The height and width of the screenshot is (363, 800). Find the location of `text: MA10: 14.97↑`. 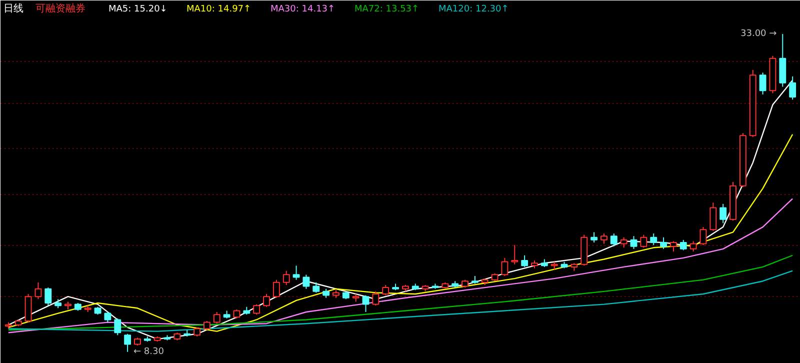

text: MA10: 14.97↑ is located at coordinates (219, 9).